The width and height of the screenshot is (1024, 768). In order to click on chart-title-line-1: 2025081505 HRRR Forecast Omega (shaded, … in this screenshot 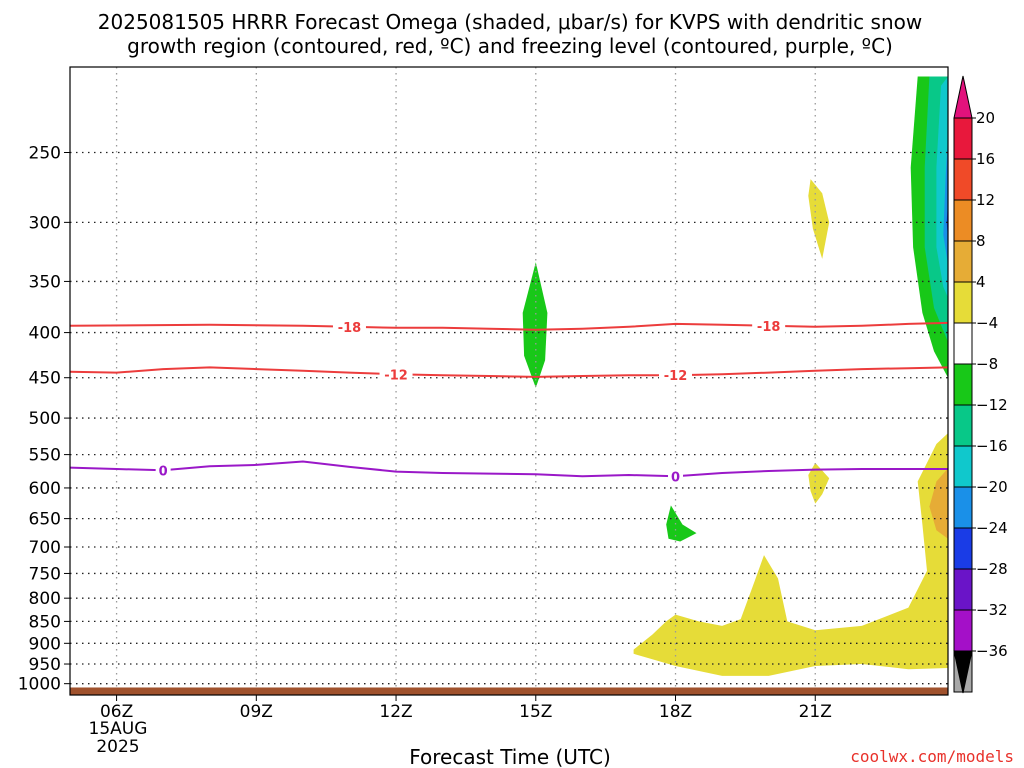, I will do `click(510, 22)`.